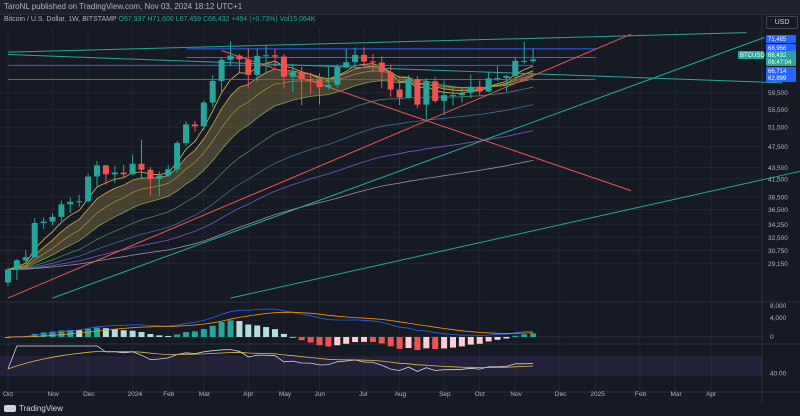  I want to click on macd-signal-line, so click(270, 324).